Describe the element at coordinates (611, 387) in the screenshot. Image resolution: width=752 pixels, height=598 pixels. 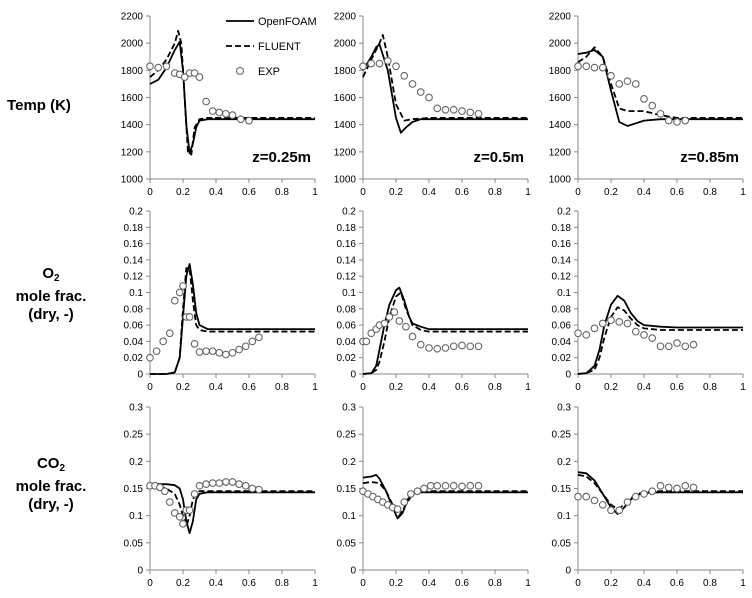
I see `x-tick-label: 0.2` at that location.